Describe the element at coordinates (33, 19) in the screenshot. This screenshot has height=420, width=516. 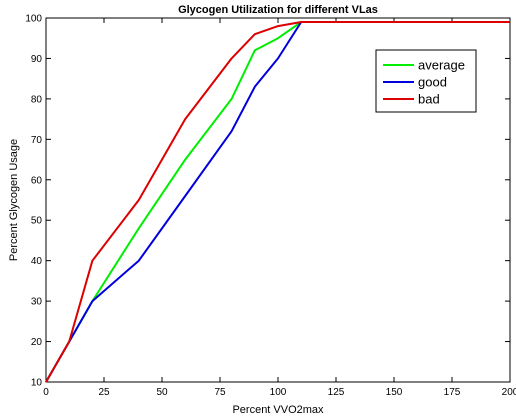
I see `y-tick-label: 100` at that location.